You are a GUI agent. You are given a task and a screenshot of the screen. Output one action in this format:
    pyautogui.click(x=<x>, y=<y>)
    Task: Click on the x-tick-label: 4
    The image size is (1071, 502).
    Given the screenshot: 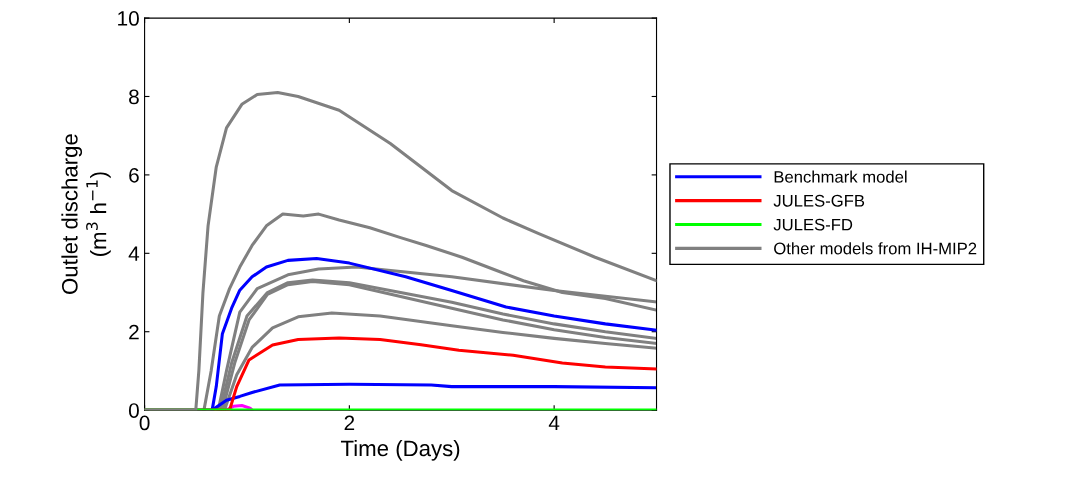 What is the action you would take?
    pyautogui.click(x=554, y=423)
    